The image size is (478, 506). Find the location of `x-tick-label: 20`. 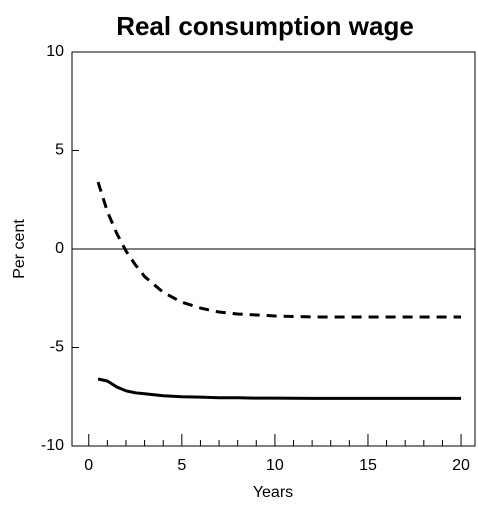

x-tick-label: 20 is located at coordinates (461, 465).